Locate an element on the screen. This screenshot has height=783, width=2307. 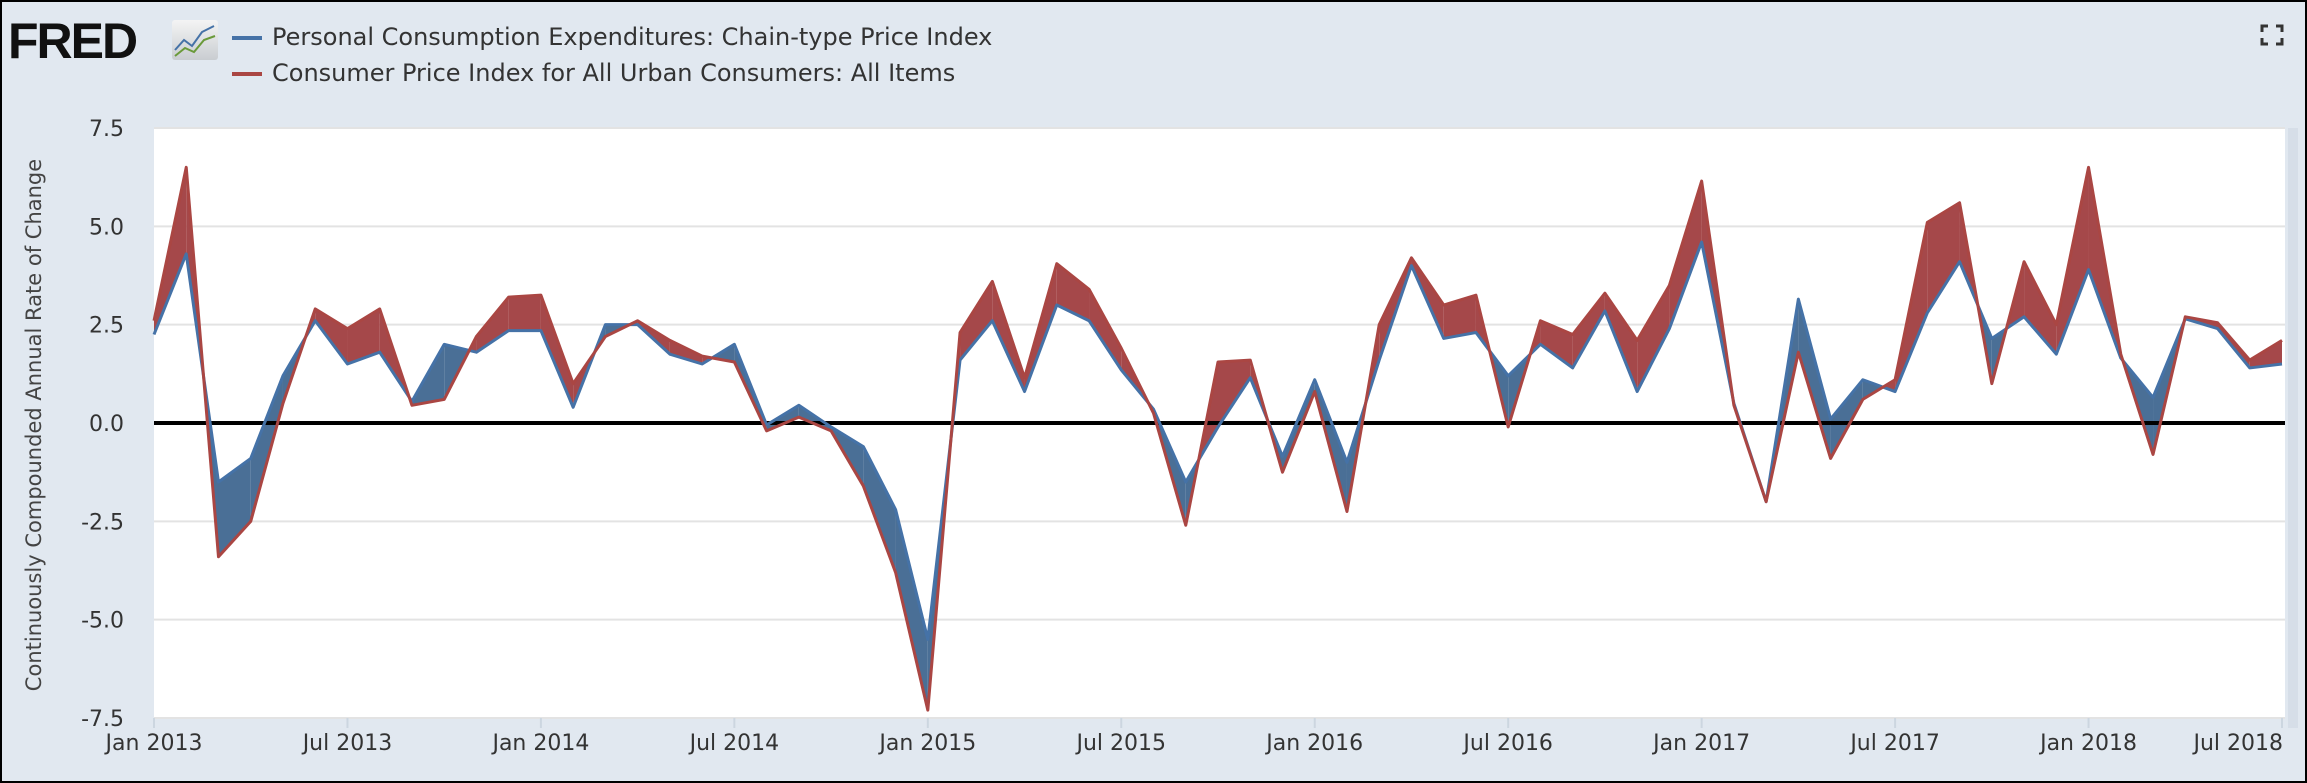
x-tick-label: Jul 2013 is located at coordinates (347, 743).